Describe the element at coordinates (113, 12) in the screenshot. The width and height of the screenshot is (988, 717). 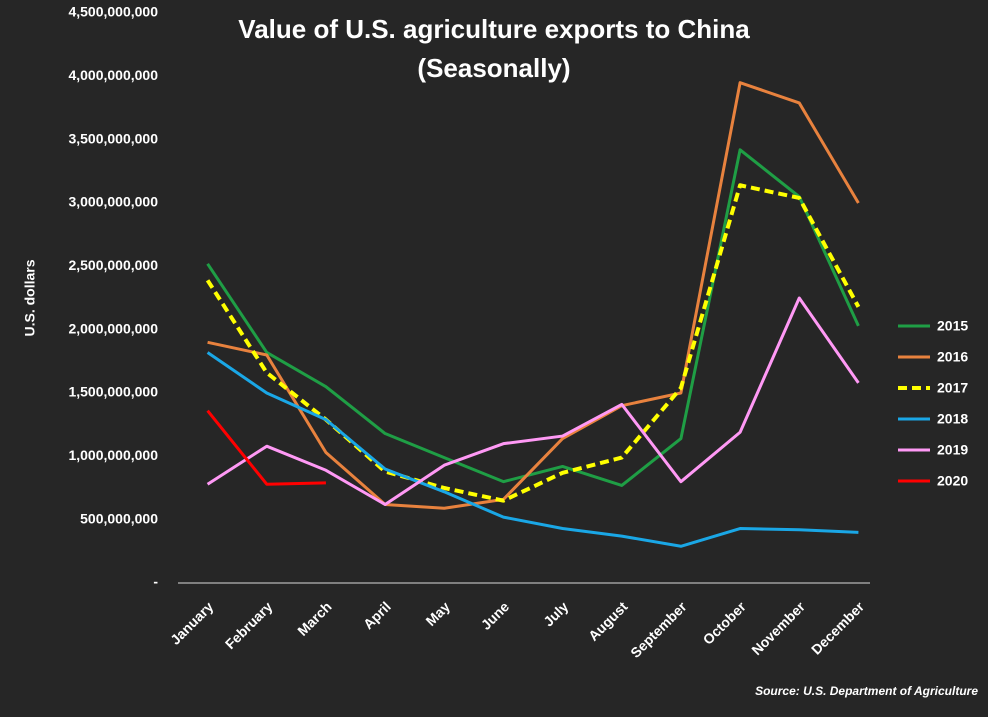
I see `y-tick-label: 4,500,000,000` at that location.